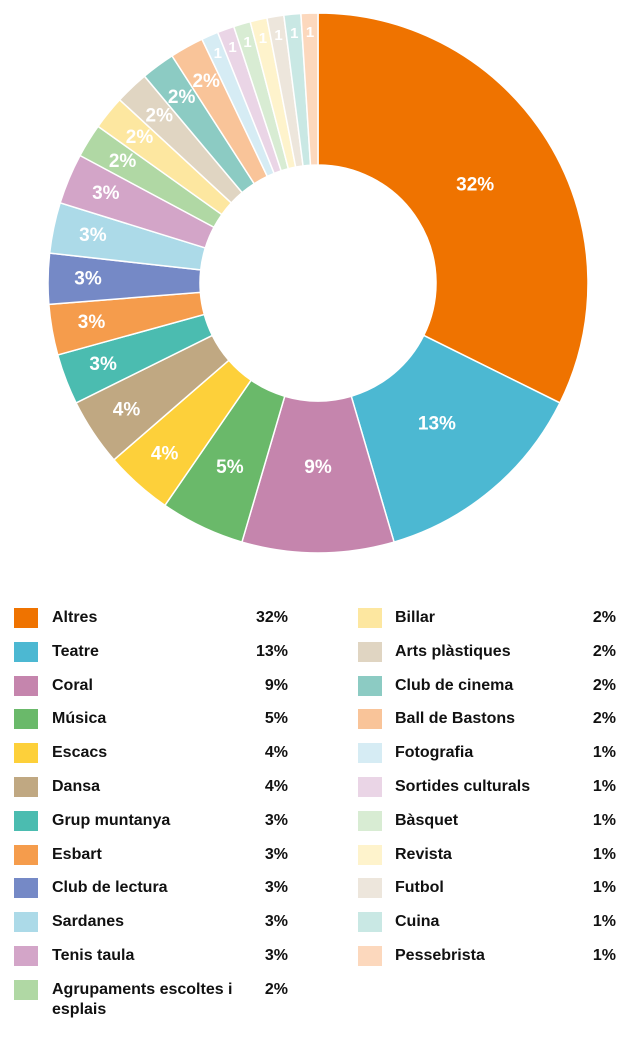 The height and width of the screenshot is (1054, 618). Describe the element at coordinates (151, 663) in the screenshot. I see `legend-item: Teatre 13%` at that location.